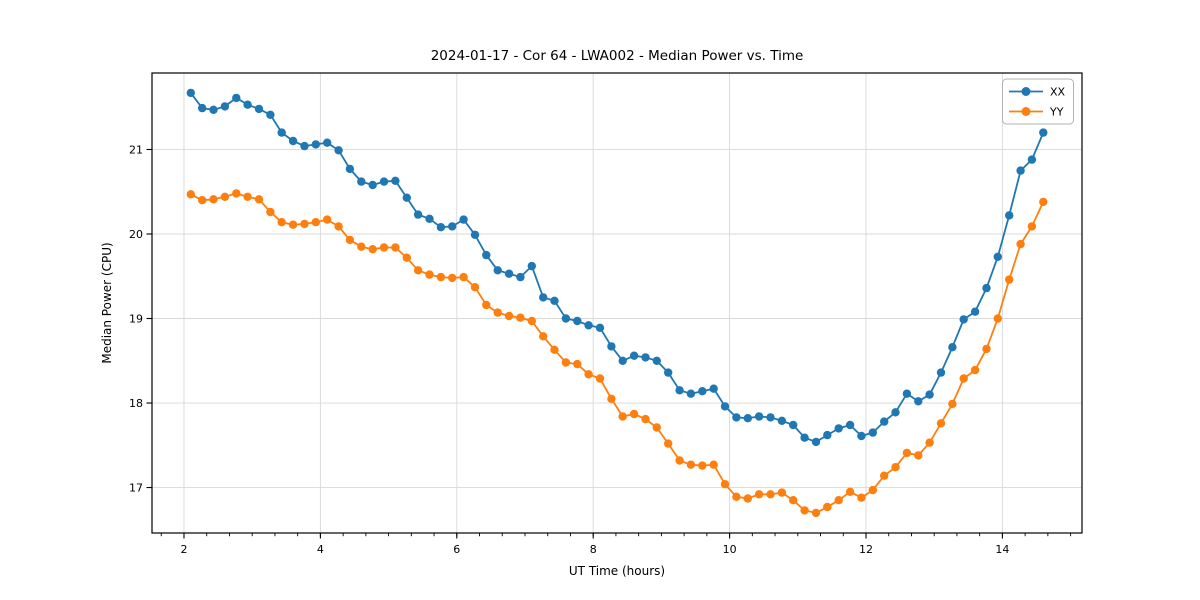  I want to click on legend-marker-icon, so click(1026, 91).